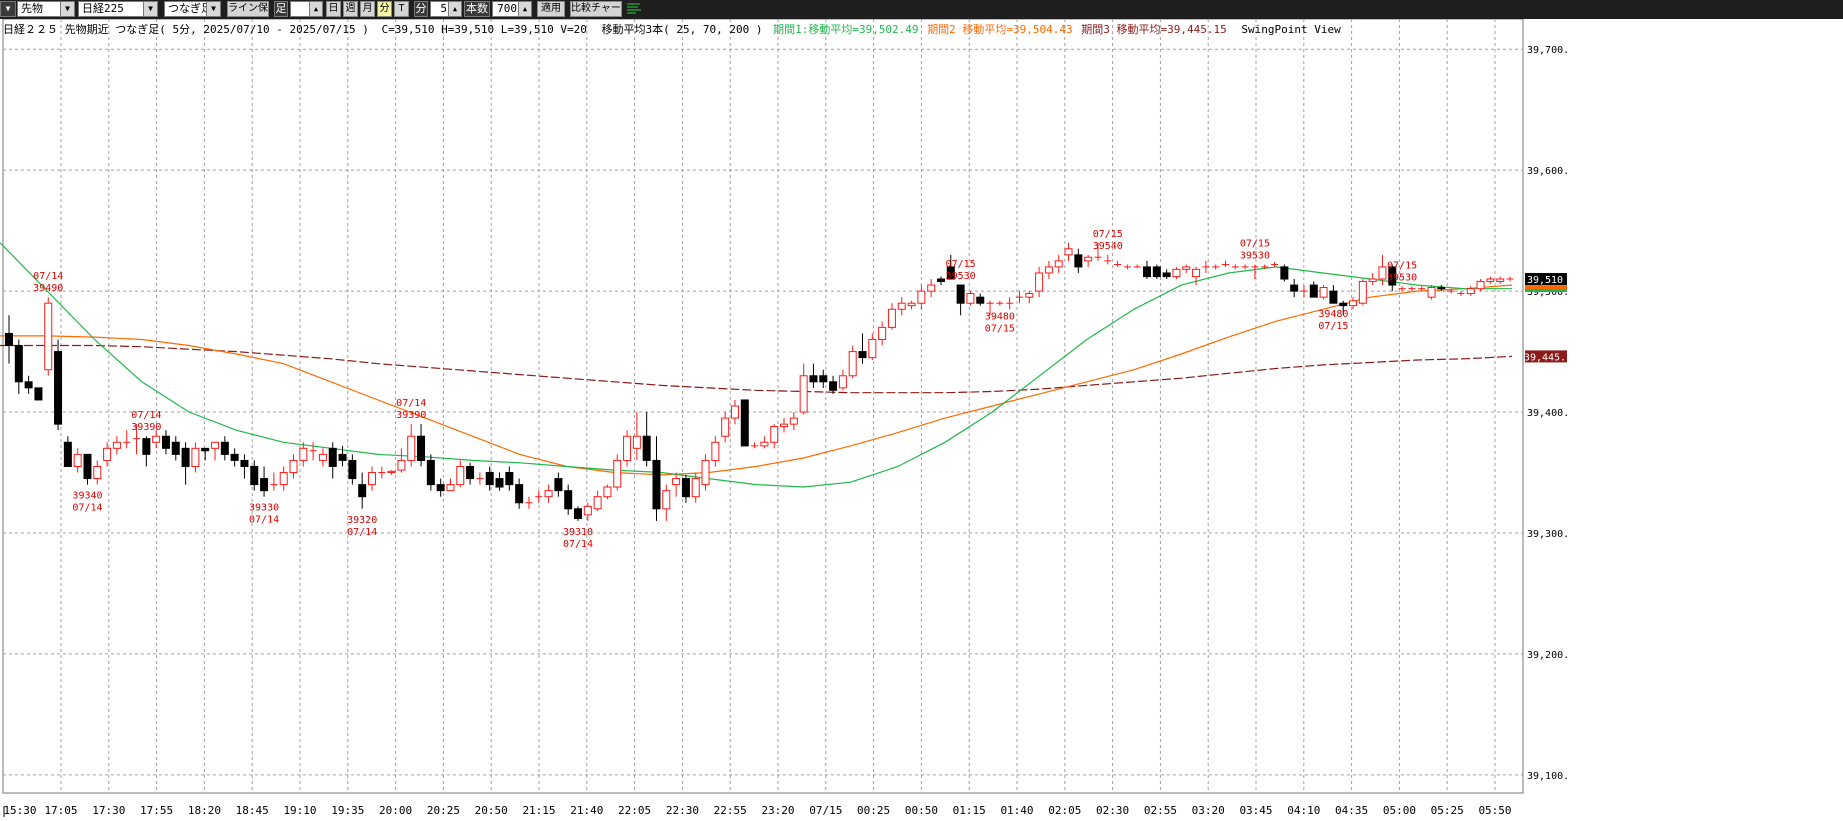 This screenshot has width=1843, height=821. What do you see at coordinates (1351, 810) in the screenshot?
I see `x-tick-label: 04:35` at bounding box center [1351, 810].